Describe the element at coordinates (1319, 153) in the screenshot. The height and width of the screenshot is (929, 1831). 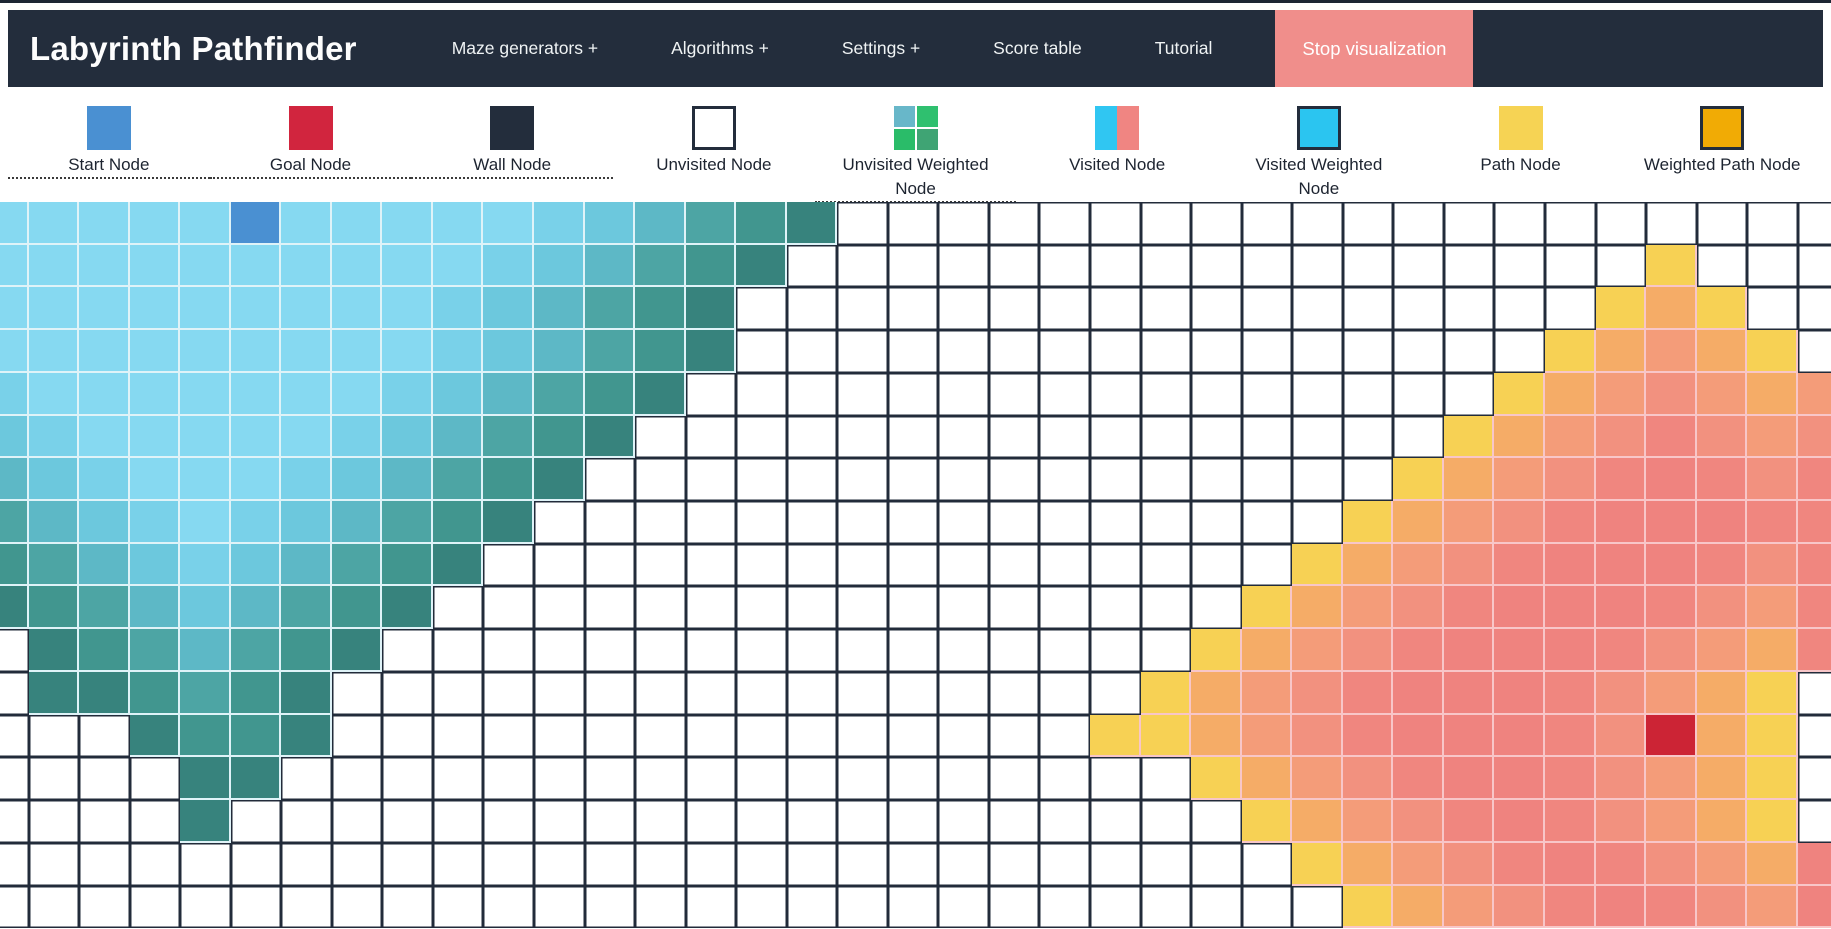
I see `legend-item-visited-weighted: Visited Weighted Node` at that location.